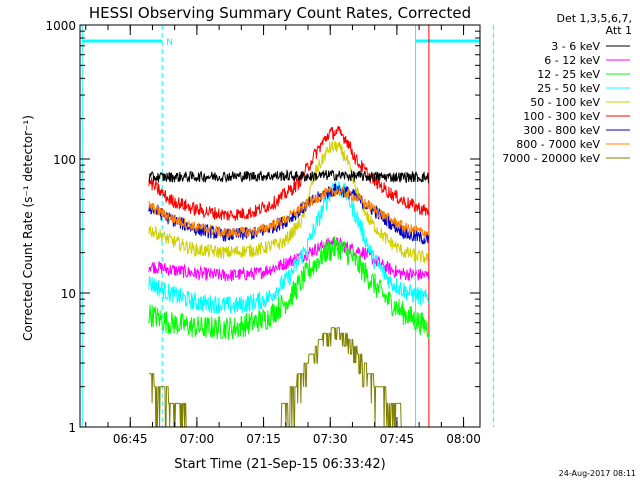 The width and height of the screenshot is (640, 480). I want to click on attenuator-label: N, so click(169, 43).